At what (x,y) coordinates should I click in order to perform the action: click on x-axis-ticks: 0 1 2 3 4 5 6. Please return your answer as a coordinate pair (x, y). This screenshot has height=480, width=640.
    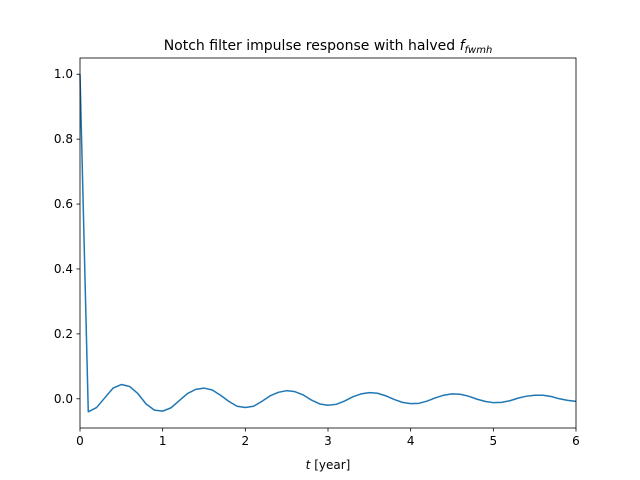
    Looking at the image, I should click on (328, 438).